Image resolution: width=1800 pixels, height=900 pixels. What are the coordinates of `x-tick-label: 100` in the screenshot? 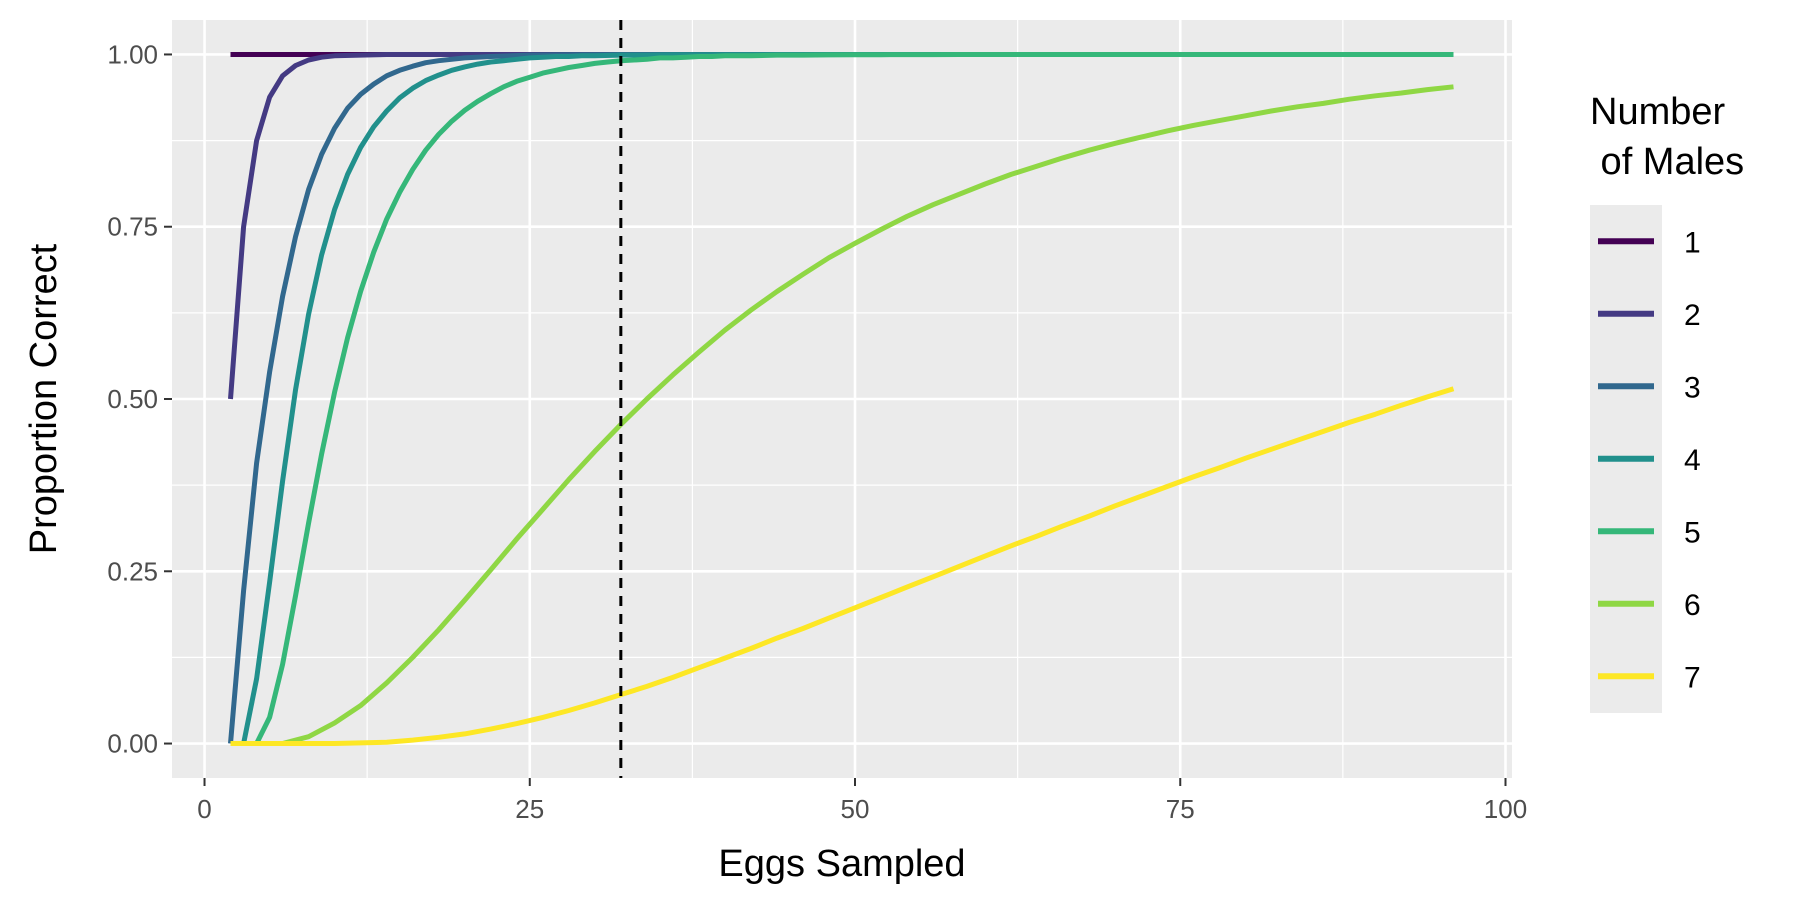 It's located at (1505, 809).